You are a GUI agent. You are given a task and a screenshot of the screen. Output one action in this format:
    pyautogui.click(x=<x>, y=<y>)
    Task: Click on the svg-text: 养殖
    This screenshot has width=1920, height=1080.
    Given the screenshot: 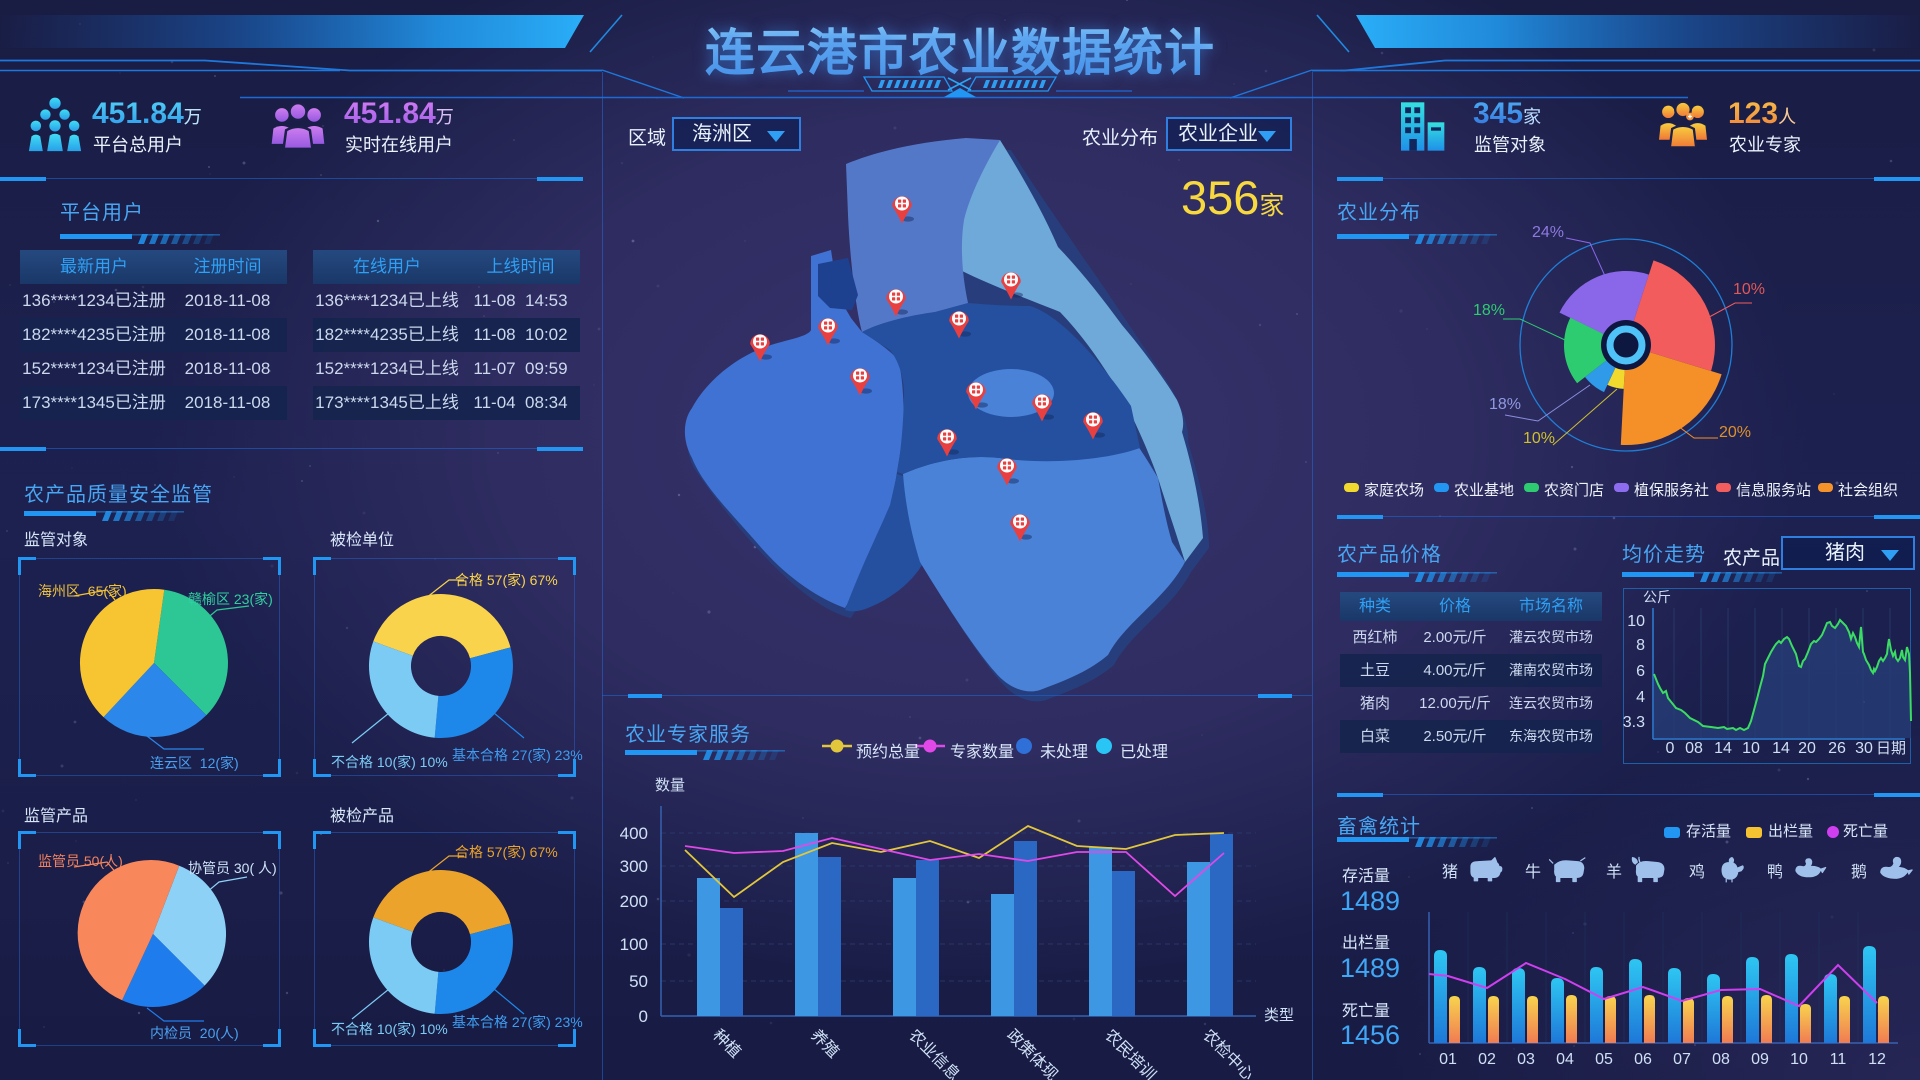 What is the action you would take?
    pyautogui.click(x=824, y=1043)
    